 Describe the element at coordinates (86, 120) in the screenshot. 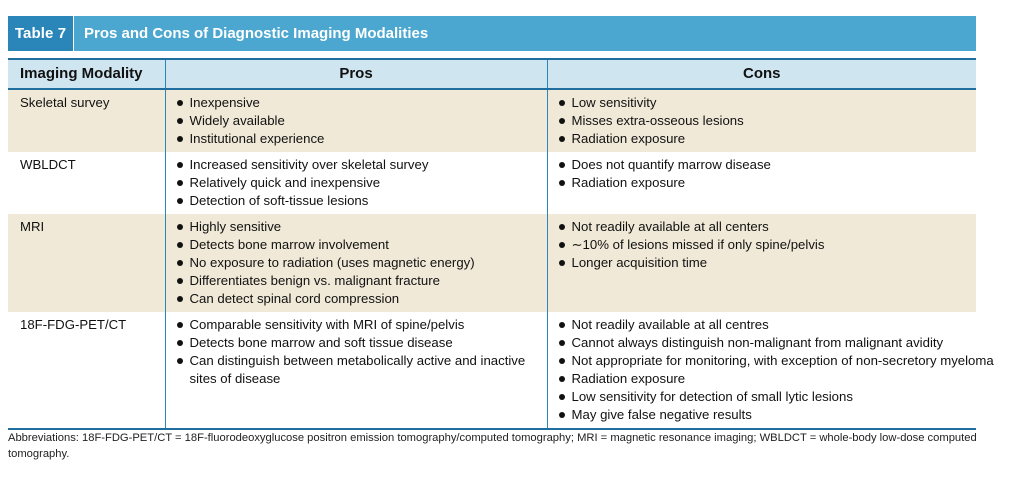

I see `modality-cell: Skeletal survey` at that location.